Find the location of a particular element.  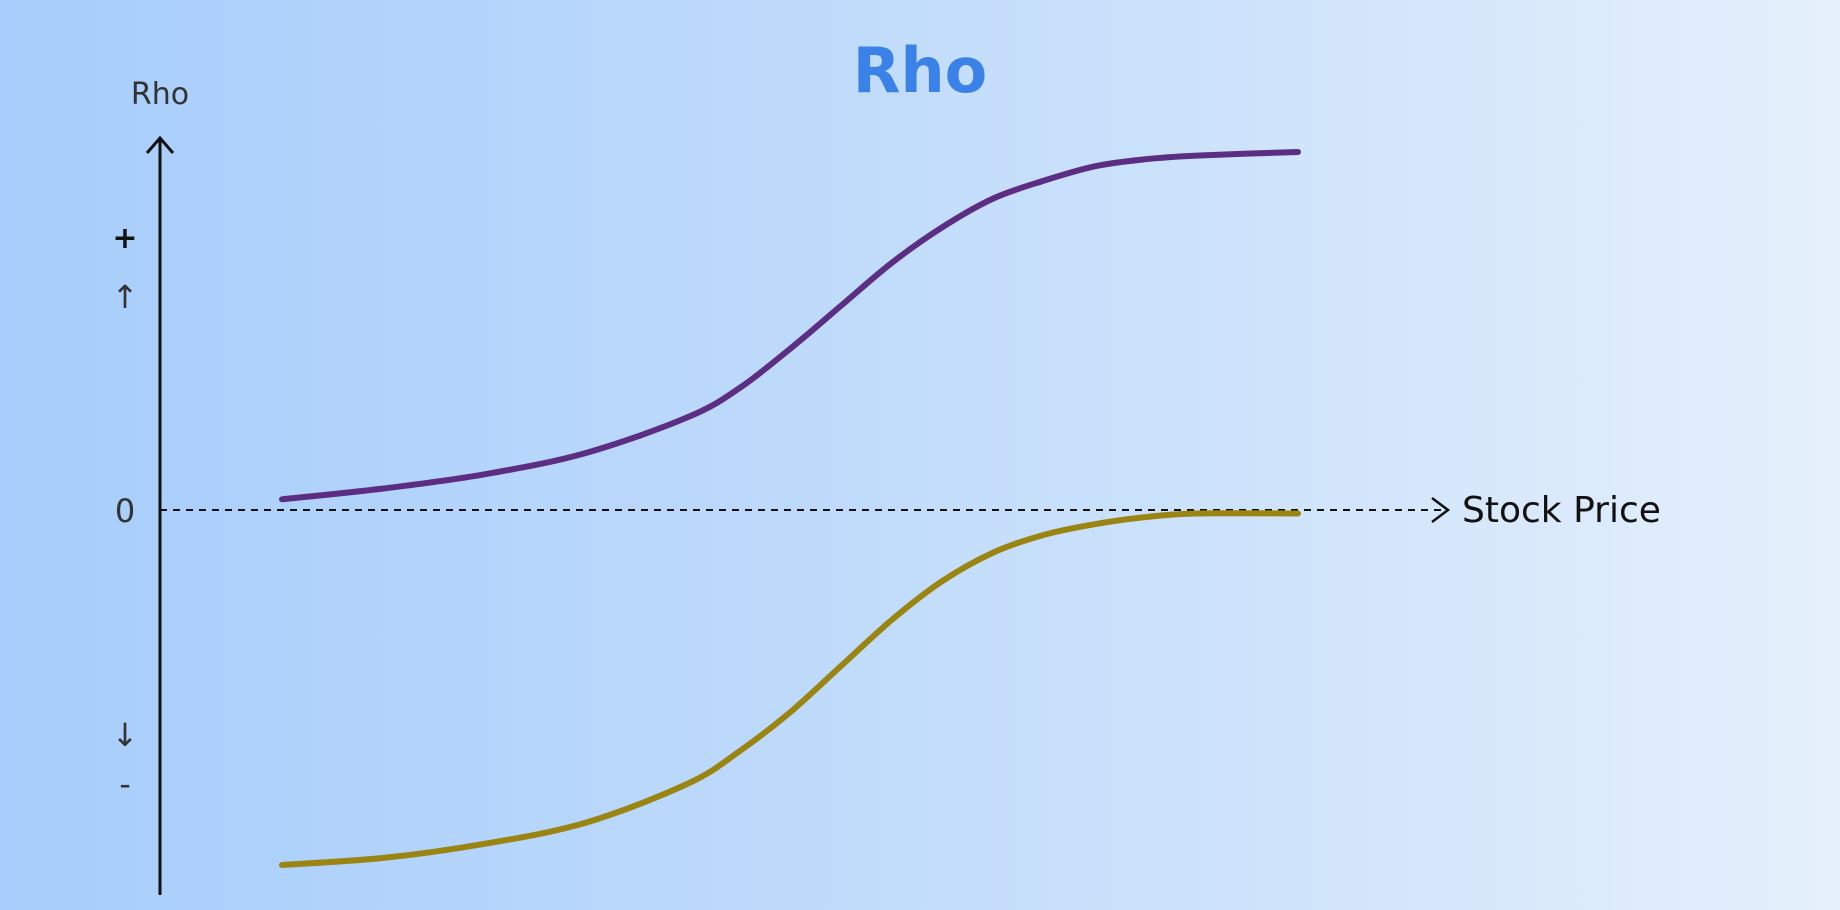

y-axis-label: Rho is located at coordinates (160, 94).